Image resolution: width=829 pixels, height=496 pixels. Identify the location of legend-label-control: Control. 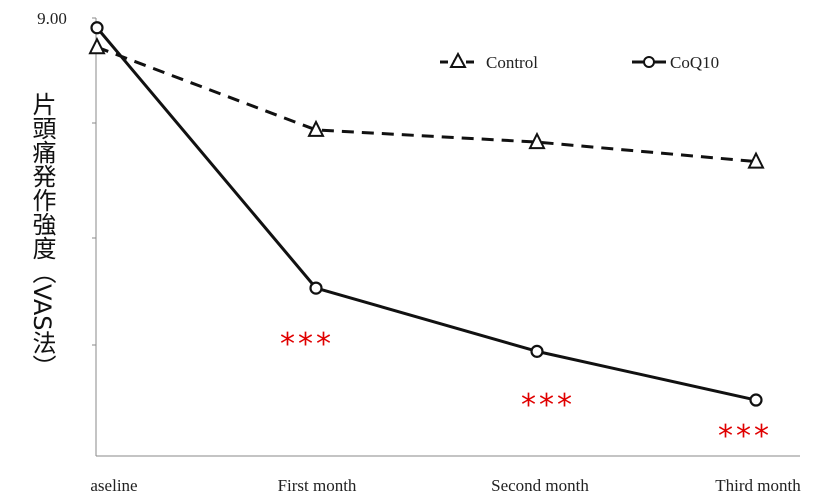
(512, 62).